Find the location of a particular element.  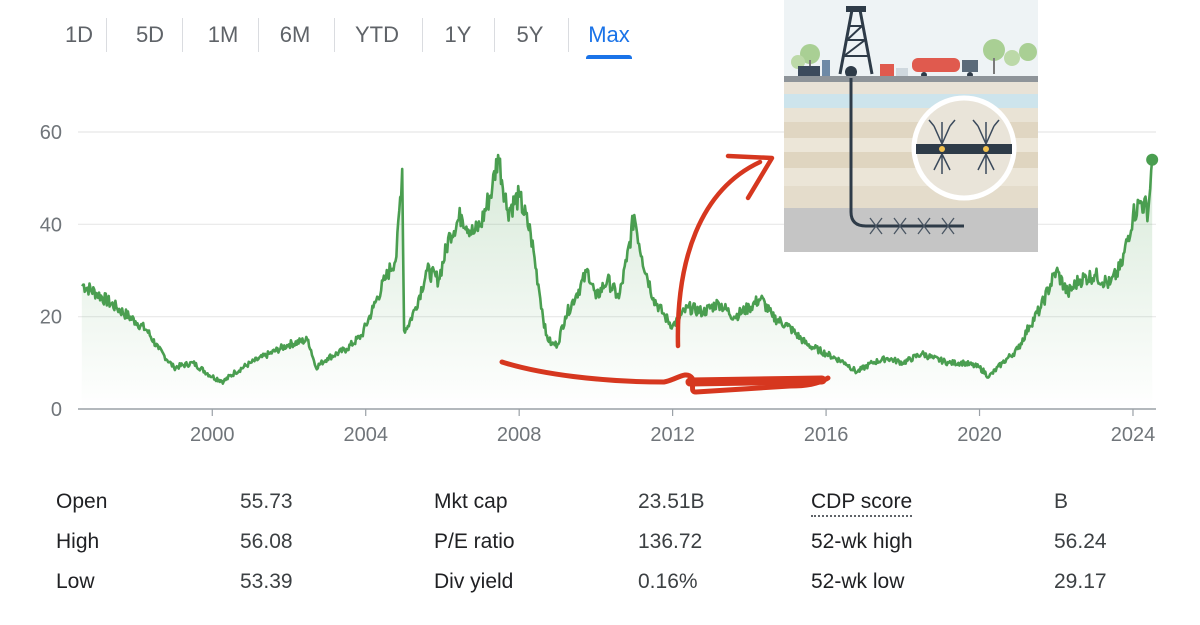

stat-value-52wk-high: 56.24 is located at coordinates (1080, 541).